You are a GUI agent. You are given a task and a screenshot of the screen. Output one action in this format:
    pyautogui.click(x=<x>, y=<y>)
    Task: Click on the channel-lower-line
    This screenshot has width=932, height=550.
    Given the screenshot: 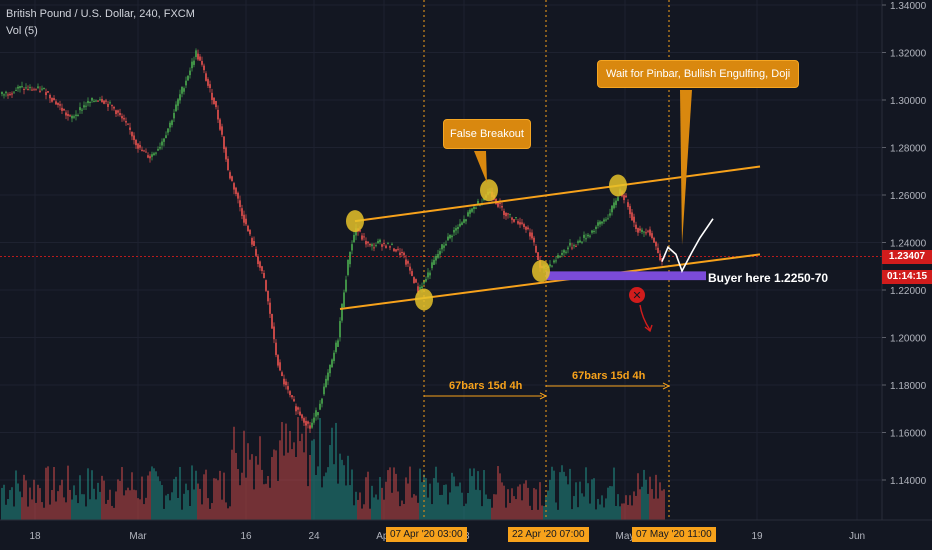 What is the action you would take?
    pyautogui.click(x=550, y=281)
    